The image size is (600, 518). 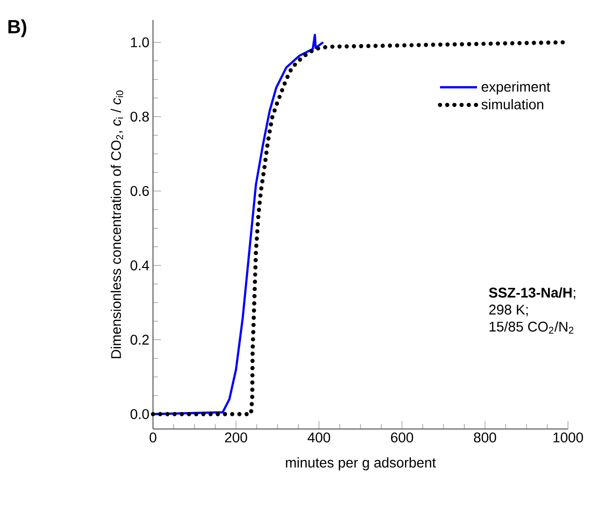 I want to click on x-tick-label: 200, so click(x=236, y=437).